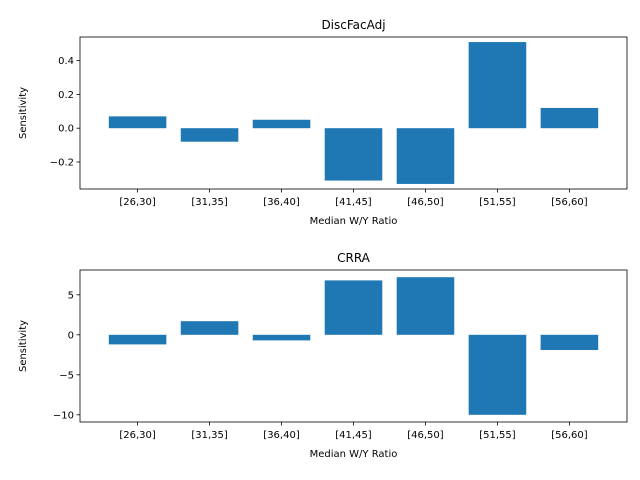 The height and width of the screenshot is (480, 640). What do you see at coordinates (63, 415) in the screenshot?
I see `y-tick-label: −10` at bounding box center [63, 415].